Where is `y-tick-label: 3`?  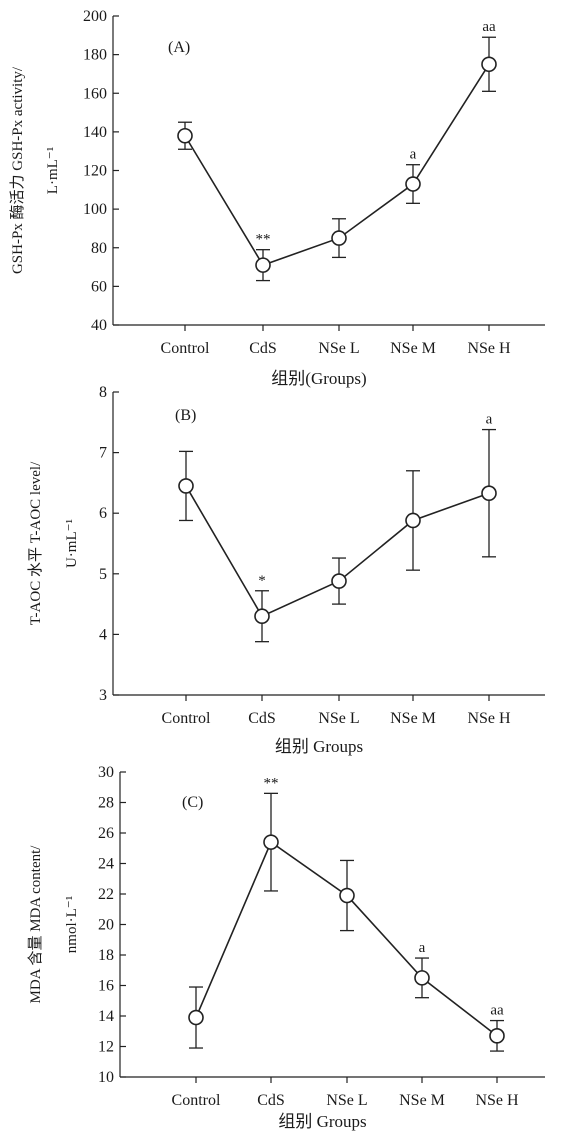
y-tick-label: 3 is located at coordinates (103, 695).